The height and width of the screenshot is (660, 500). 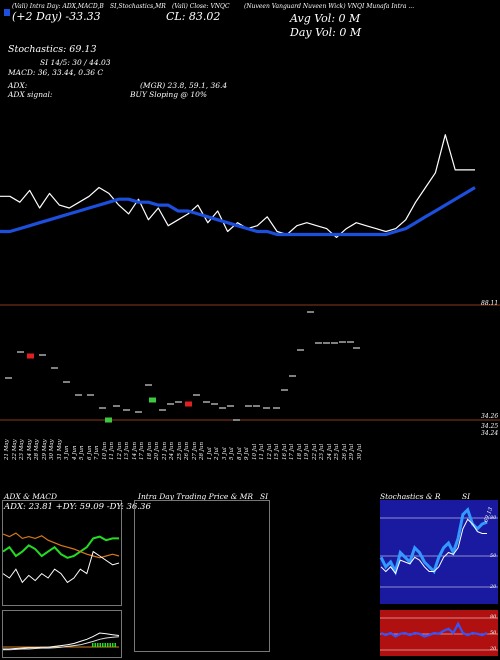 I want to click on adx-panel, so click(x=62, y=553).